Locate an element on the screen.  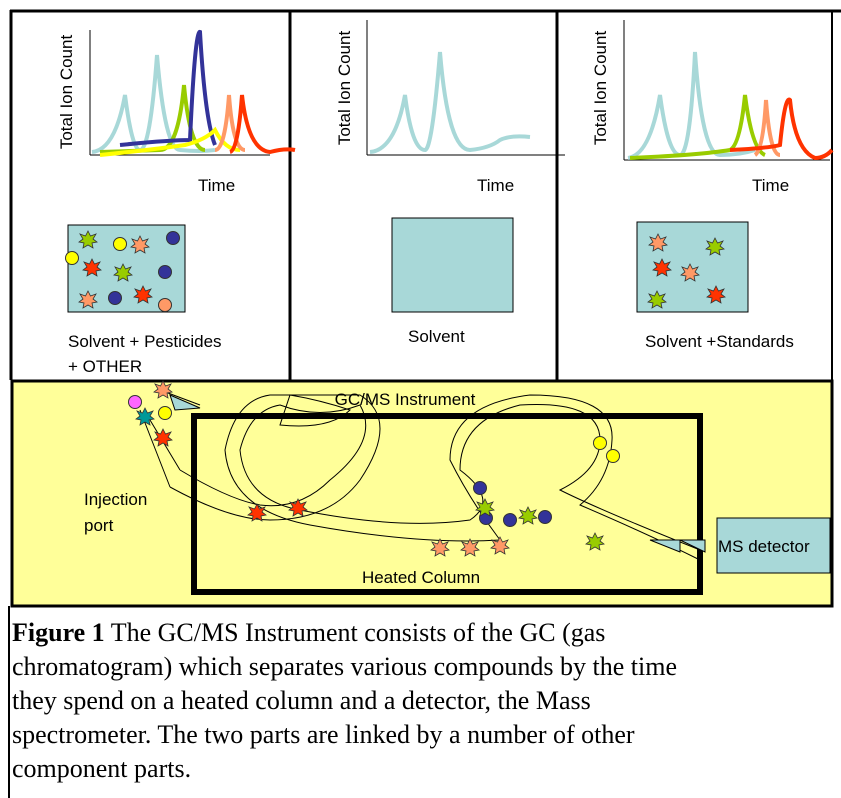
caption-line: component parts. is located at coordinates (101, 768).